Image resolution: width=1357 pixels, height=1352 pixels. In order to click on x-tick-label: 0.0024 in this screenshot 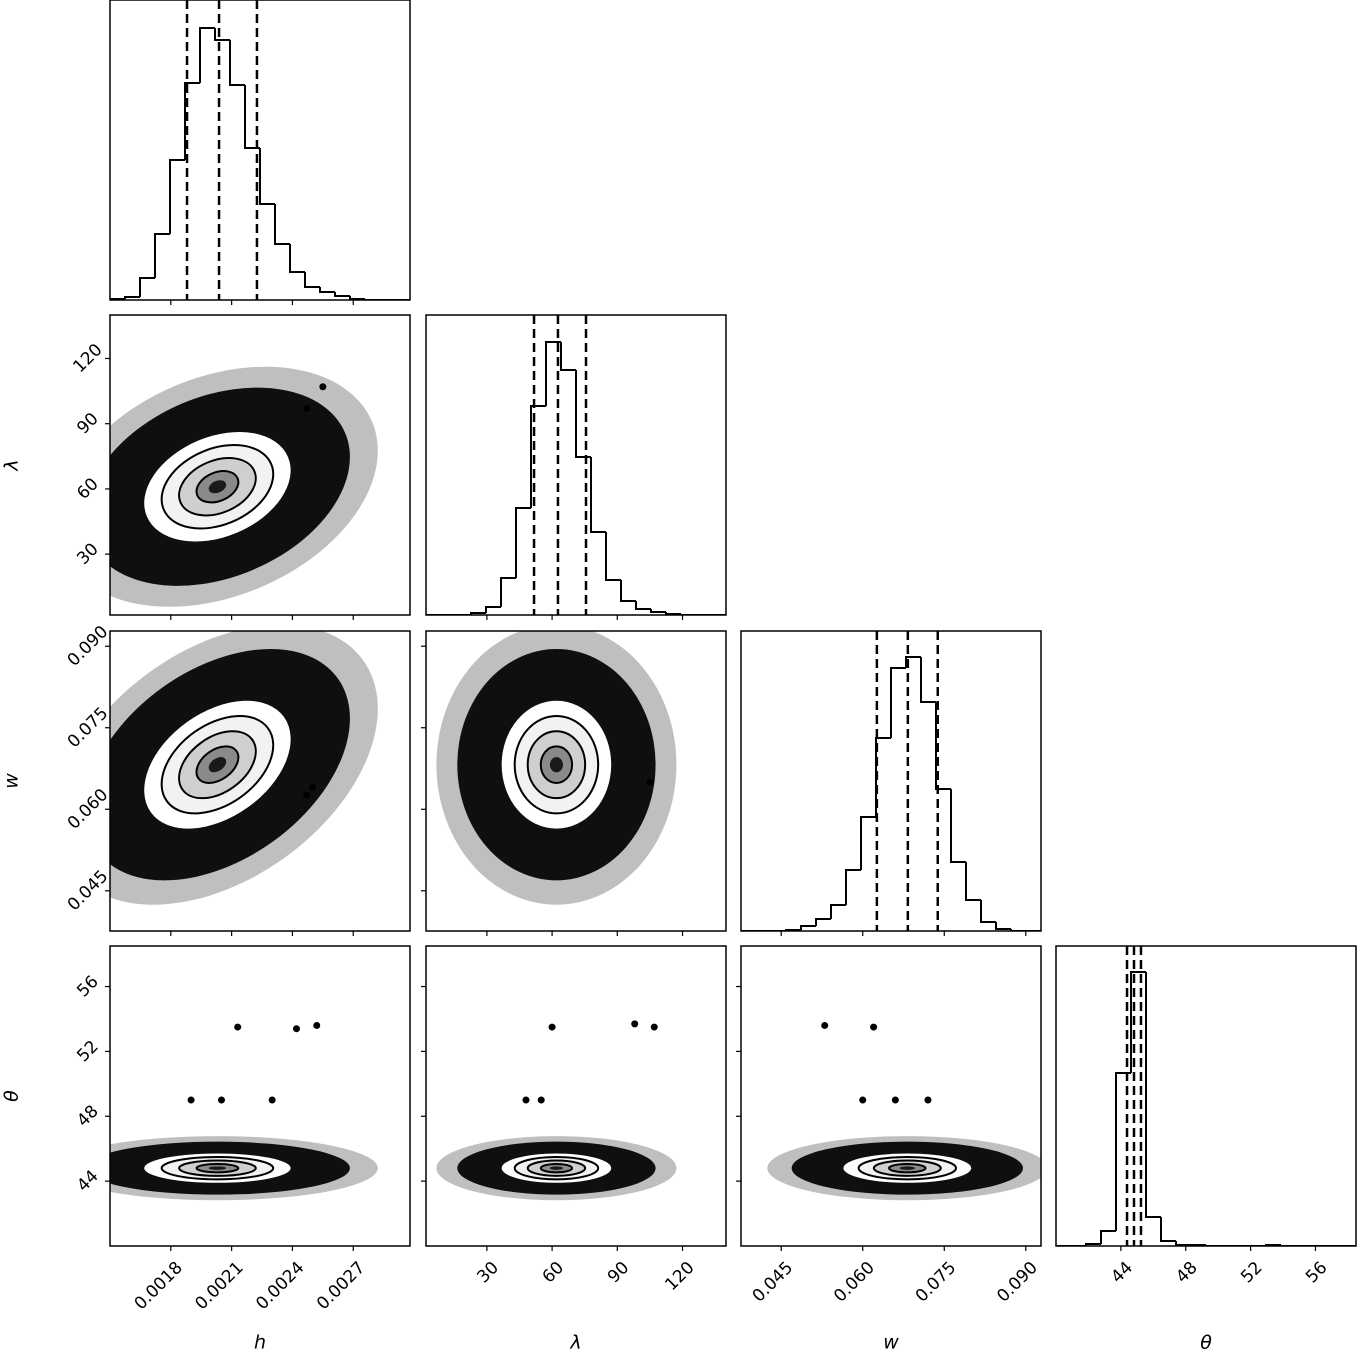, I will do `click(280, 1286)`.